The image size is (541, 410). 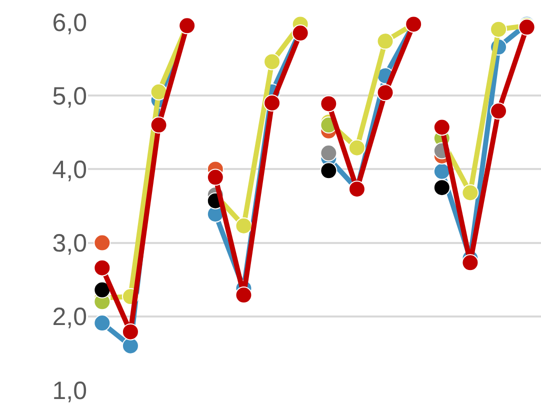 I want to click on y-tick-label: 2,0, so click(x=69, y=317).